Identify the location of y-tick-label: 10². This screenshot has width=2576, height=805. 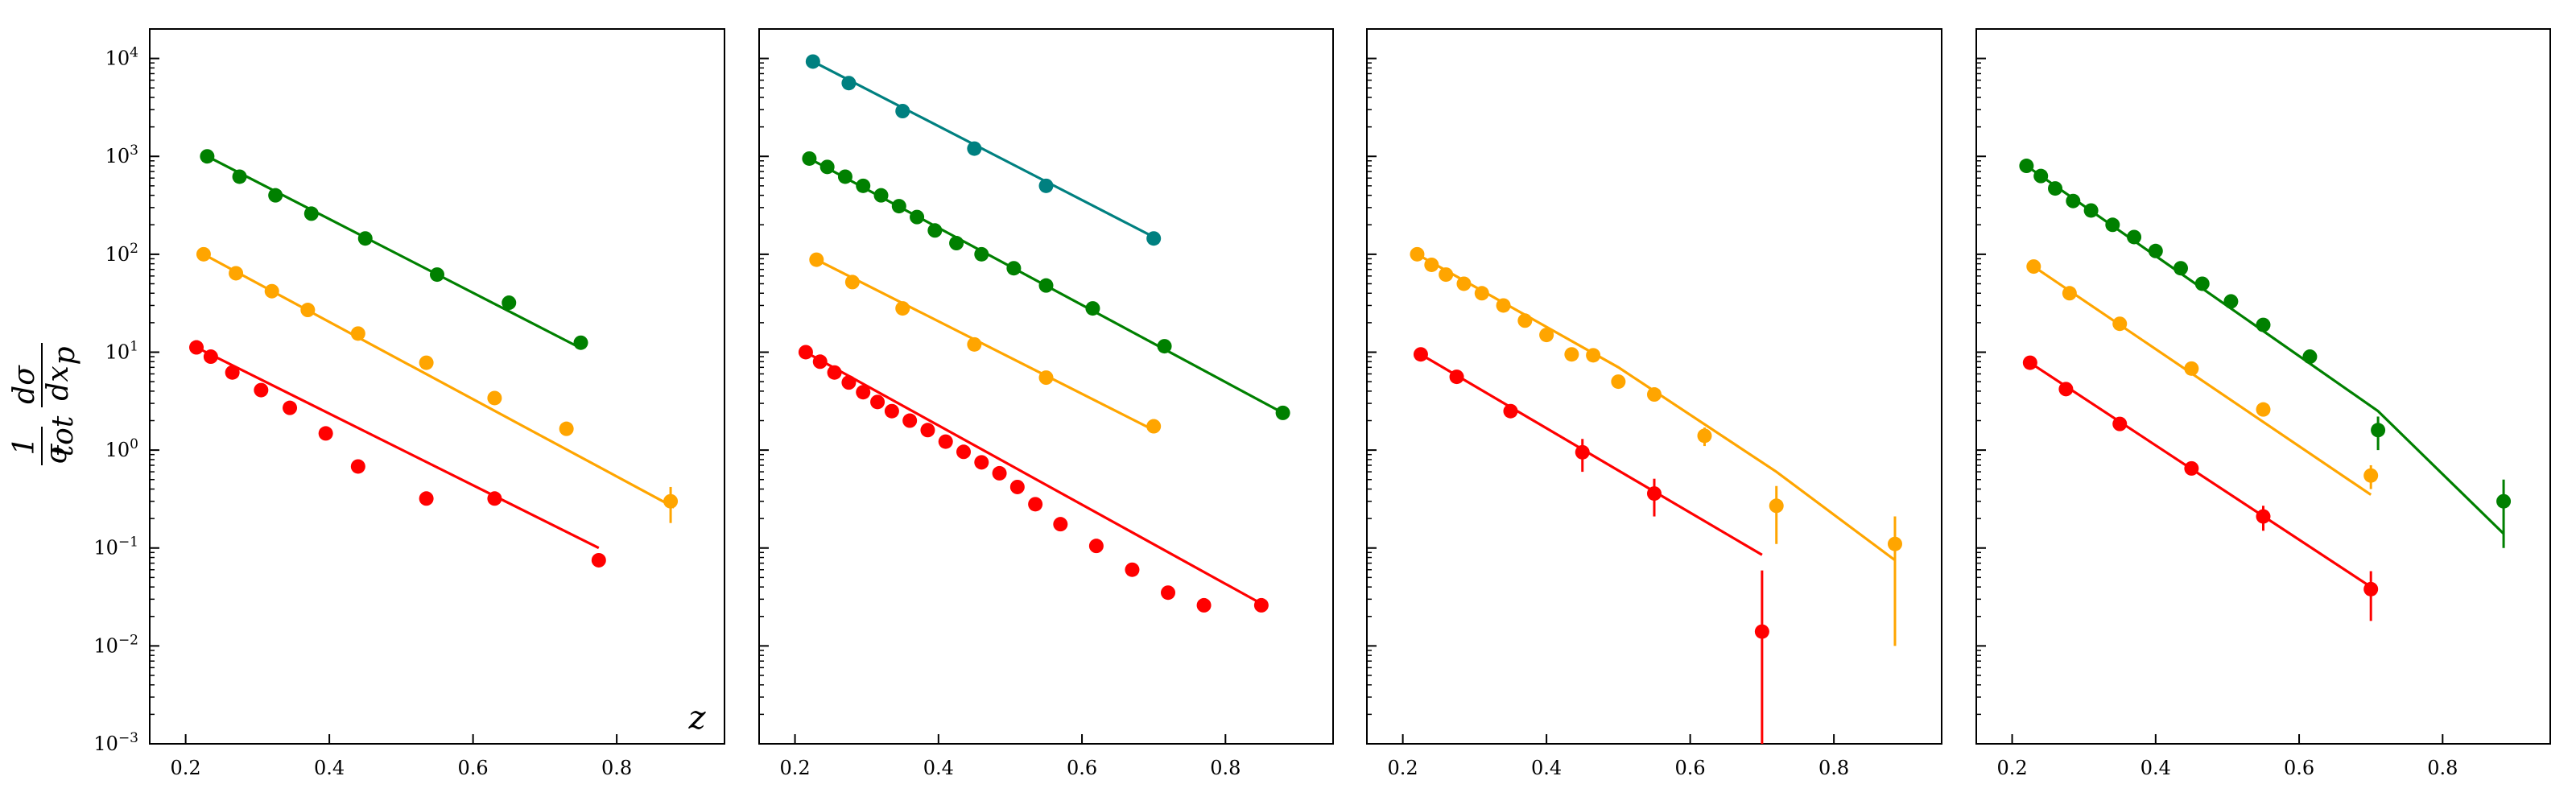
(121, 253).